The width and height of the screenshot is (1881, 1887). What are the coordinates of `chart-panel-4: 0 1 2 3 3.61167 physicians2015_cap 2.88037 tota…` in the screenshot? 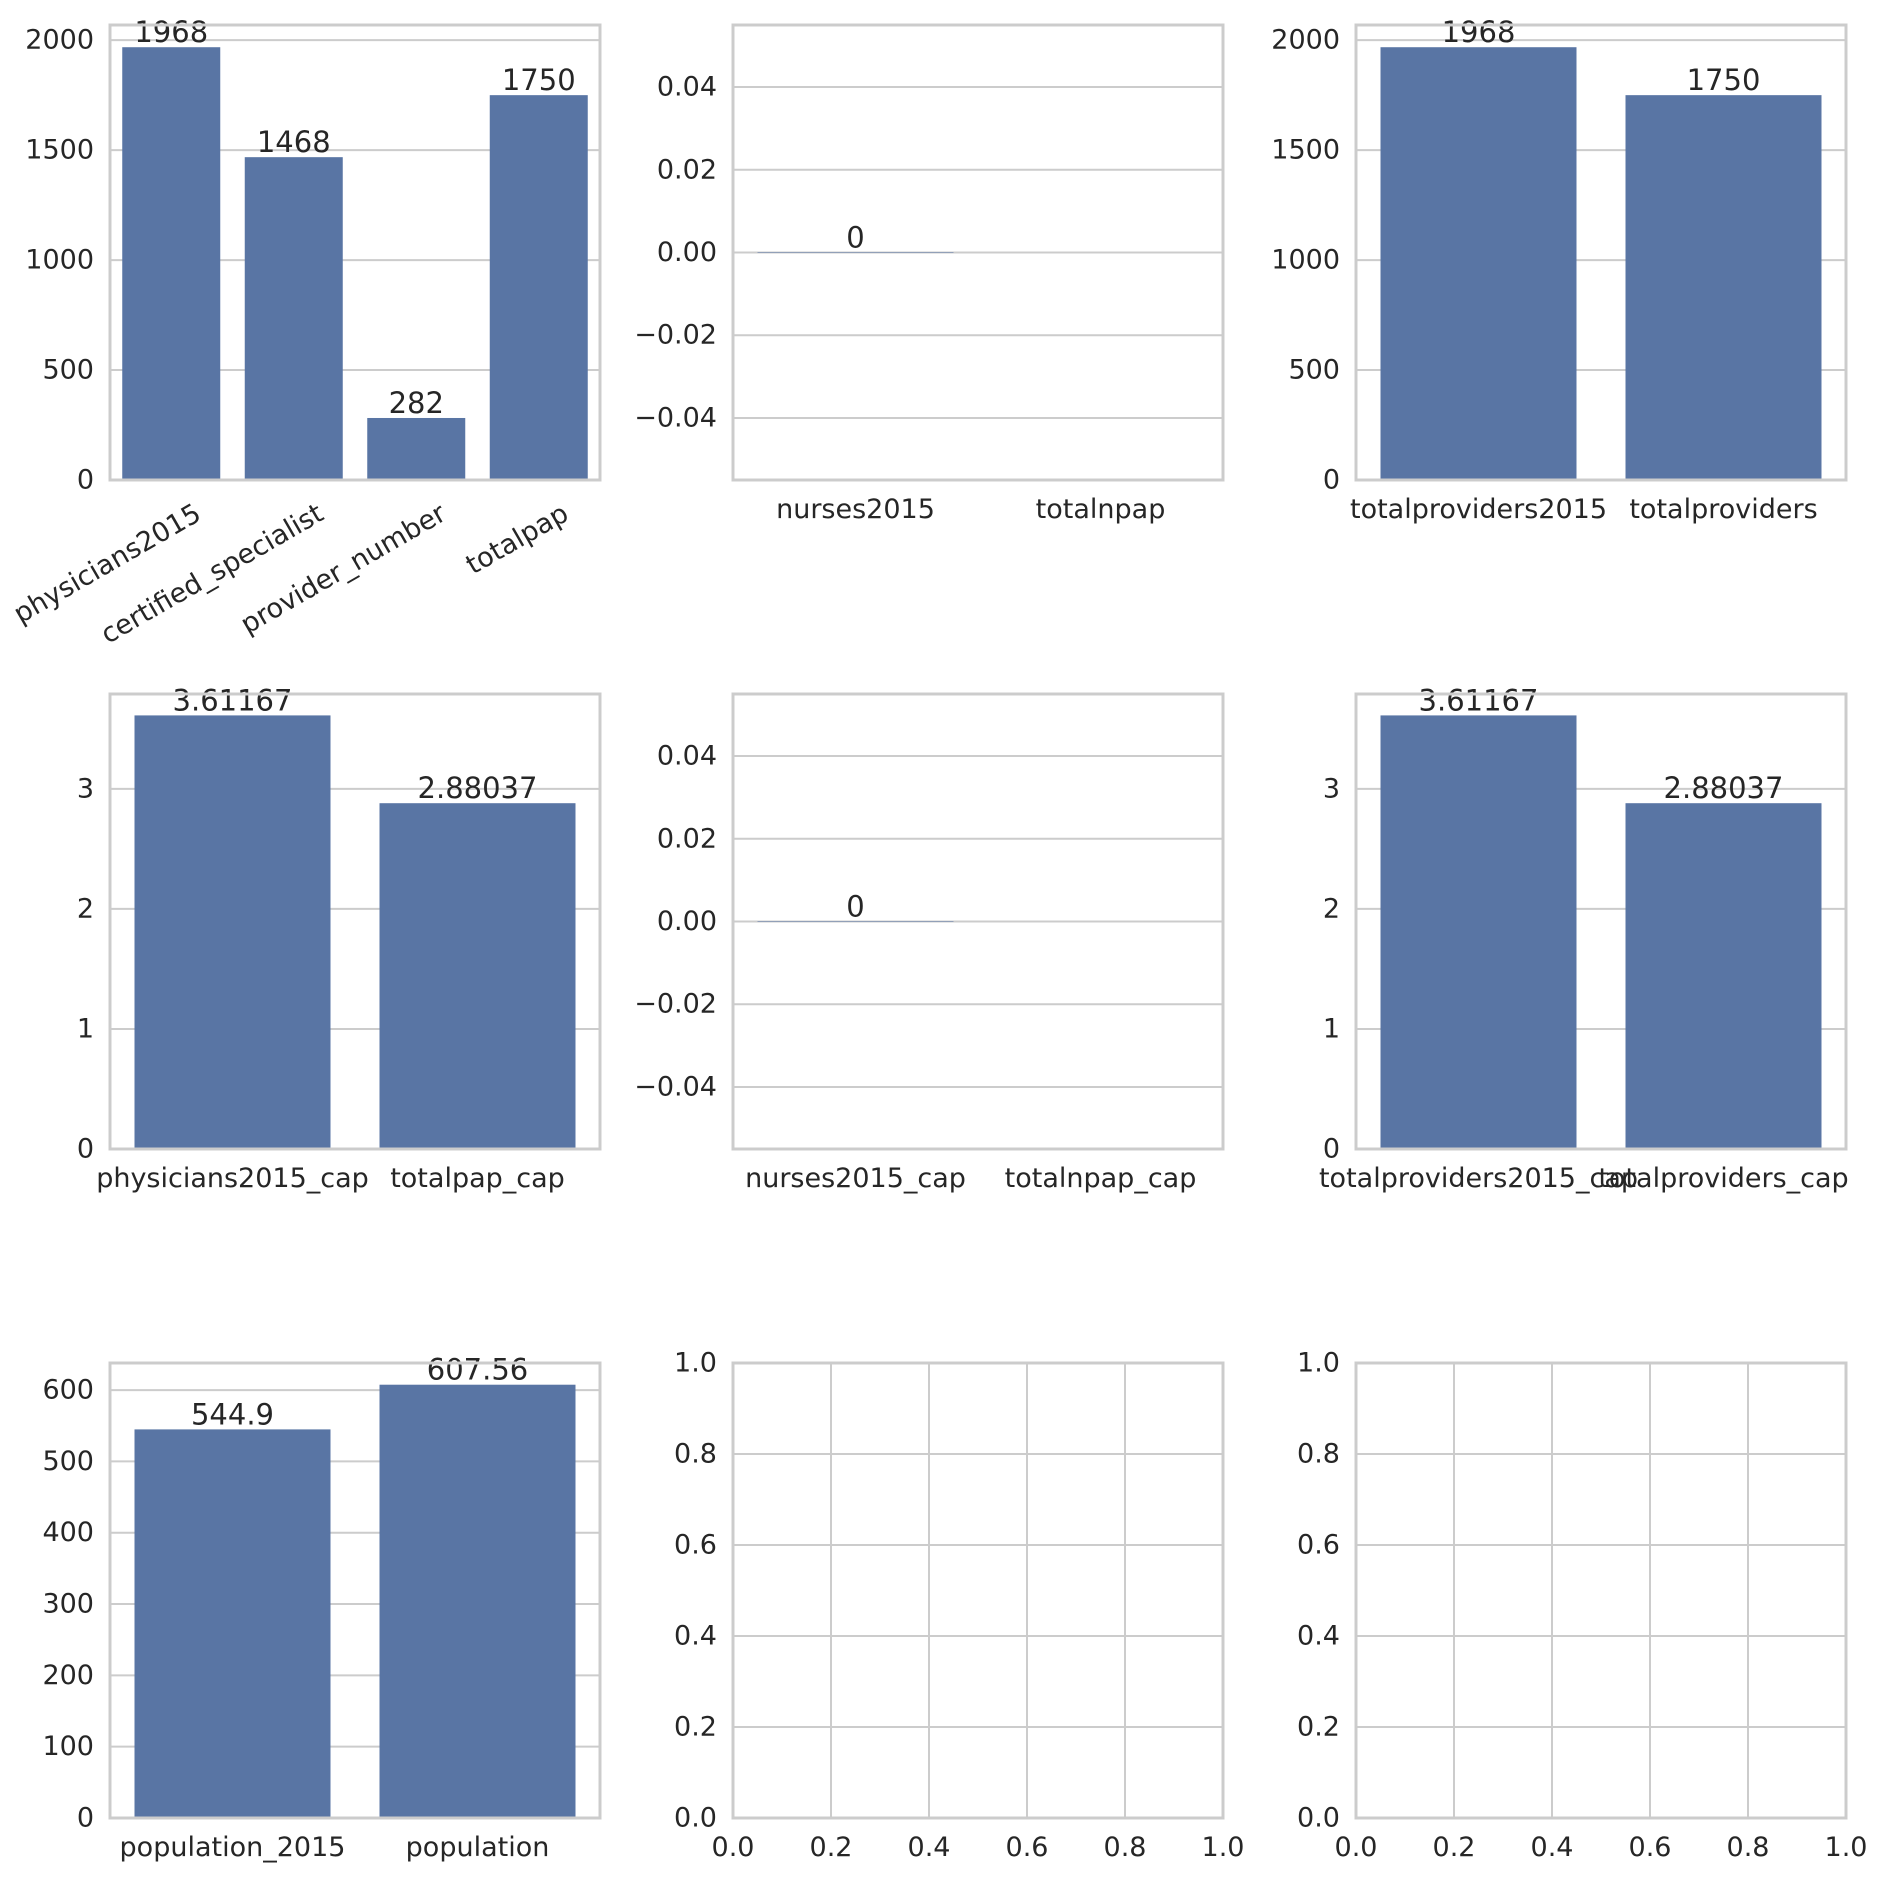 It's located at (339, 938).